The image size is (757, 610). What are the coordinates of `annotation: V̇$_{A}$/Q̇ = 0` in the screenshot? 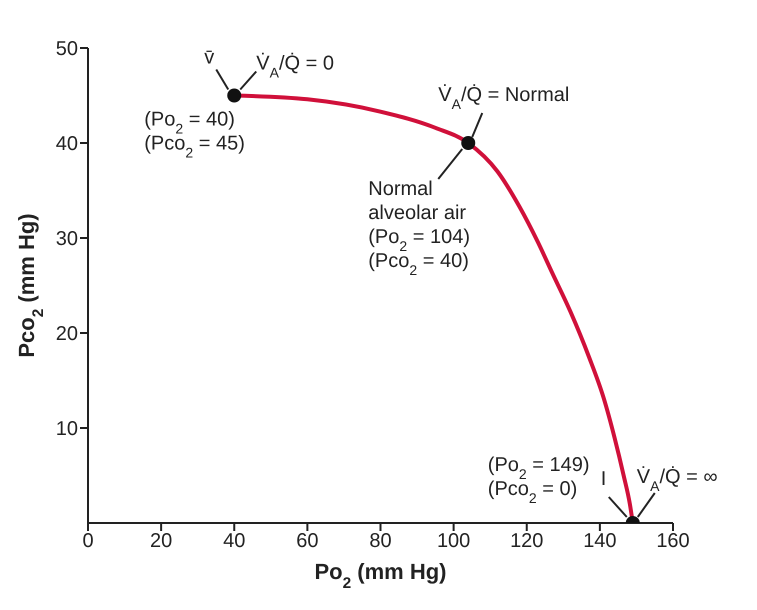 It's located at (295, 66).